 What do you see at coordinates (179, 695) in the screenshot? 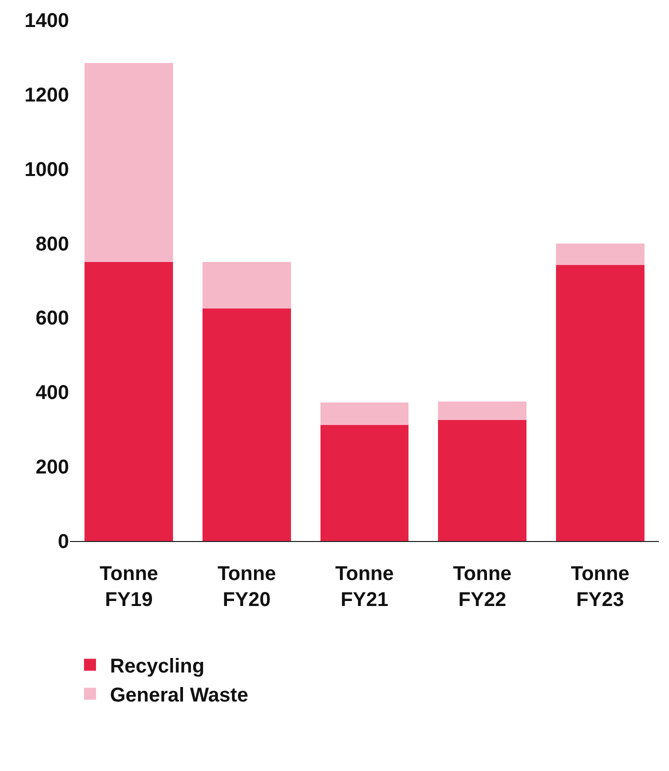
I see `legend-label: General Waste` at bounding box center [179, 695].